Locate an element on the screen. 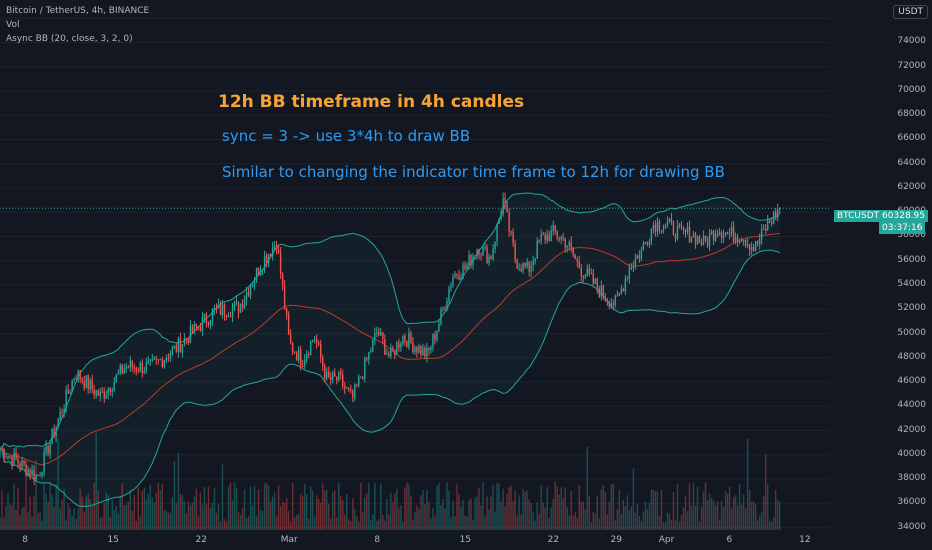 Image resolution: width=932 pixels, height=550 pixels. time-tick: 6 is located at coordinates (729, 540).